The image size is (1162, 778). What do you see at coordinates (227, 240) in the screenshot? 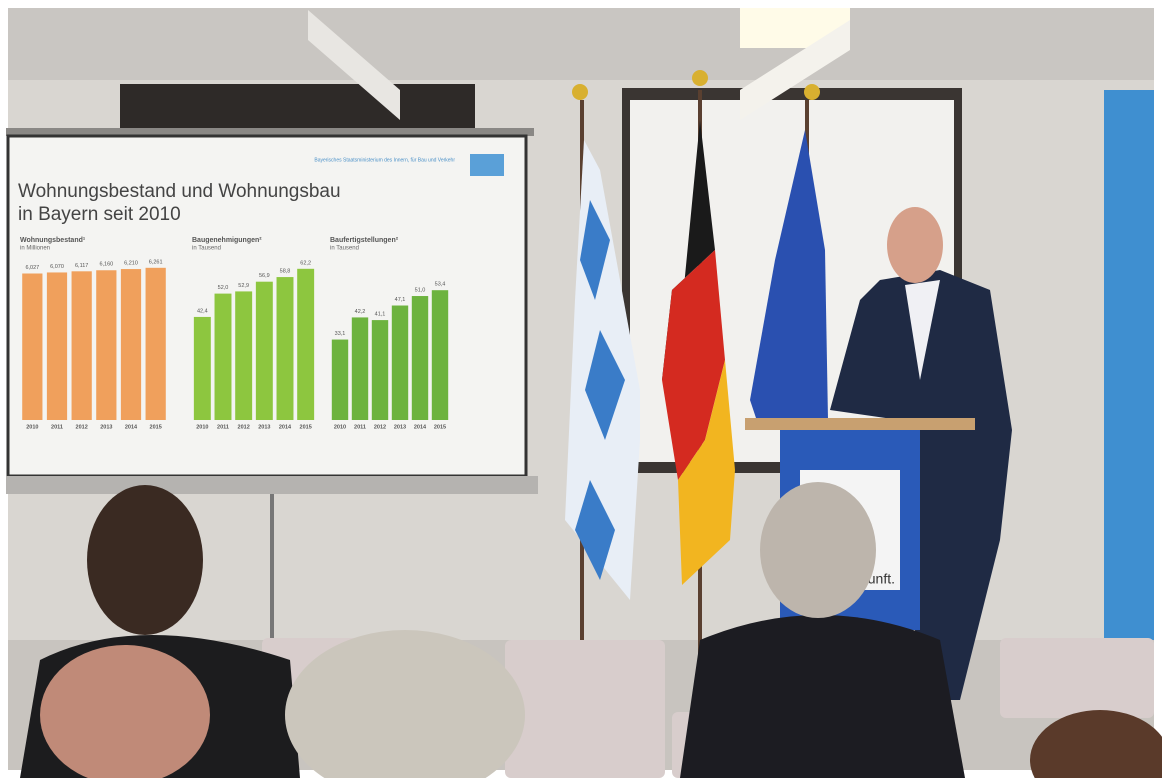
I see `panel-title: Baugenehmigungen²` at bounding box center [227, 240].